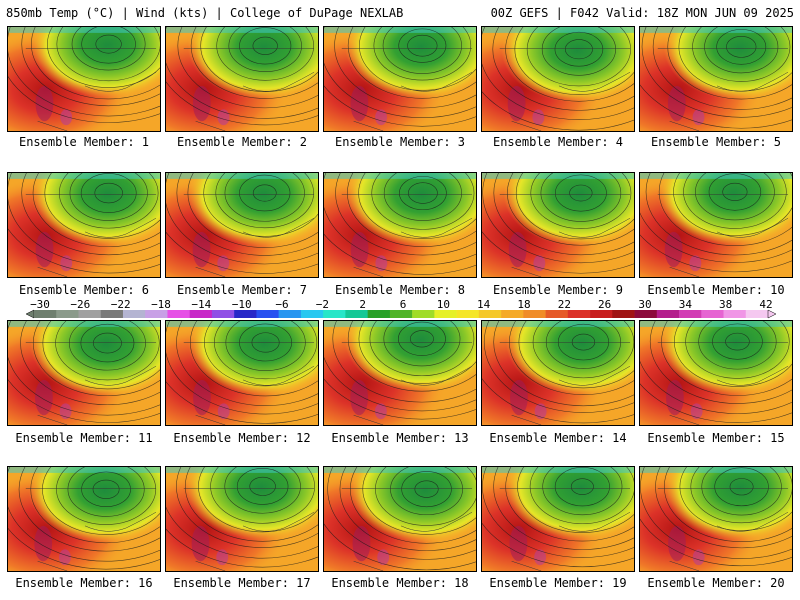 This screenshot has height=600, width=800. What do you see at coordinates (400, 142) in the screenshot?
I see `ensemble-member-caption: Ensemble Member: 3` at bounding box center [400, 142].